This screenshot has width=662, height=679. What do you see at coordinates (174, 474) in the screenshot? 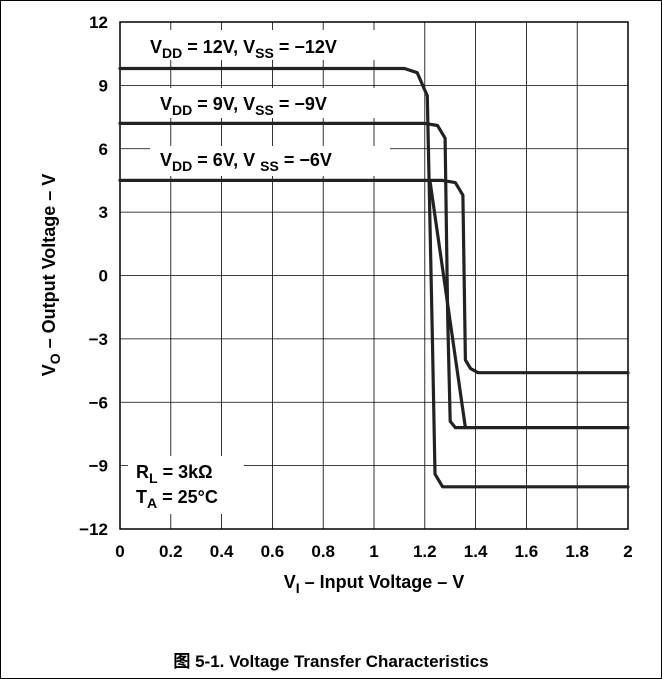
I see `condition-rl: RL = 3kΩ` at bounding box center [174, 474].